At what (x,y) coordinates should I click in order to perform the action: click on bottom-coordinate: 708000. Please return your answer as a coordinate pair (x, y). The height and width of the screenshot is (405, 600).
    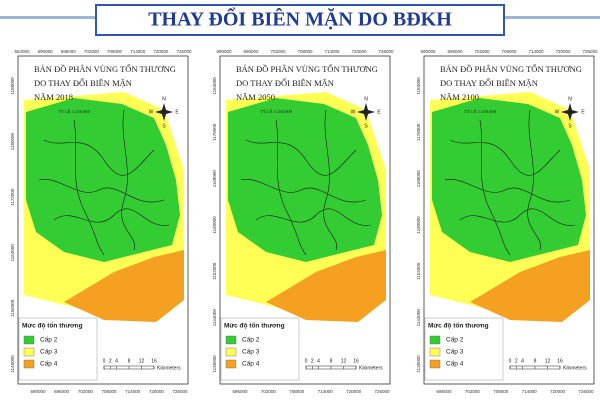
    Looking at the image, I should click on (109, 391).